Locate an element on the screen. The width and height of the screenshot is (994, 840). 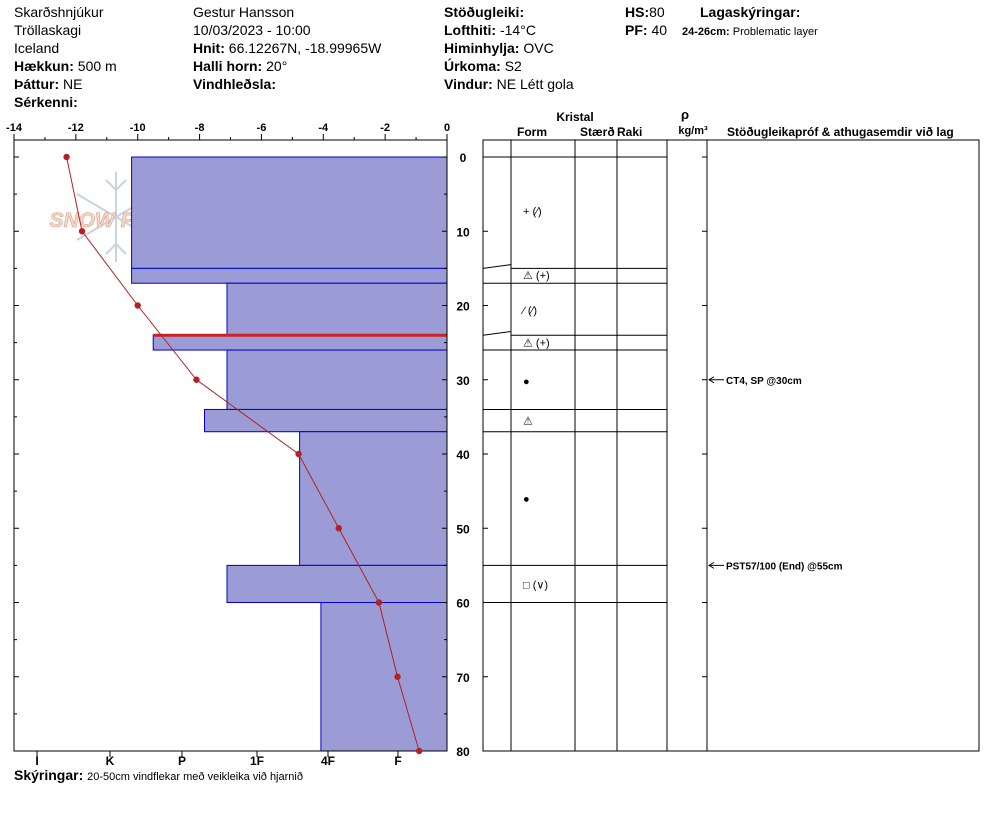
location: Skarðshnjúkur is located at coordinates (59, 12).